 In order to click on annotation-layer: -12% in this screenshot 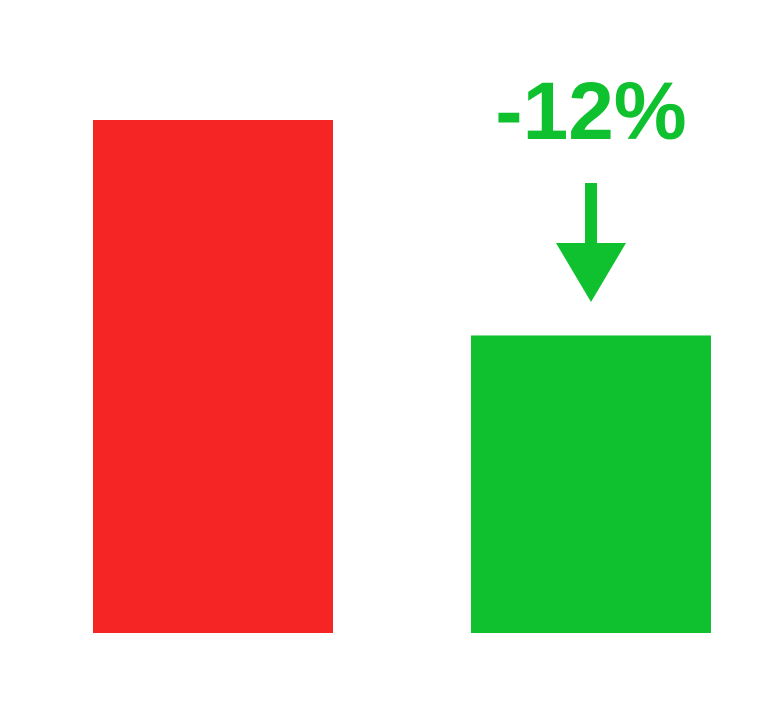, I will do `click(591, 184)`.